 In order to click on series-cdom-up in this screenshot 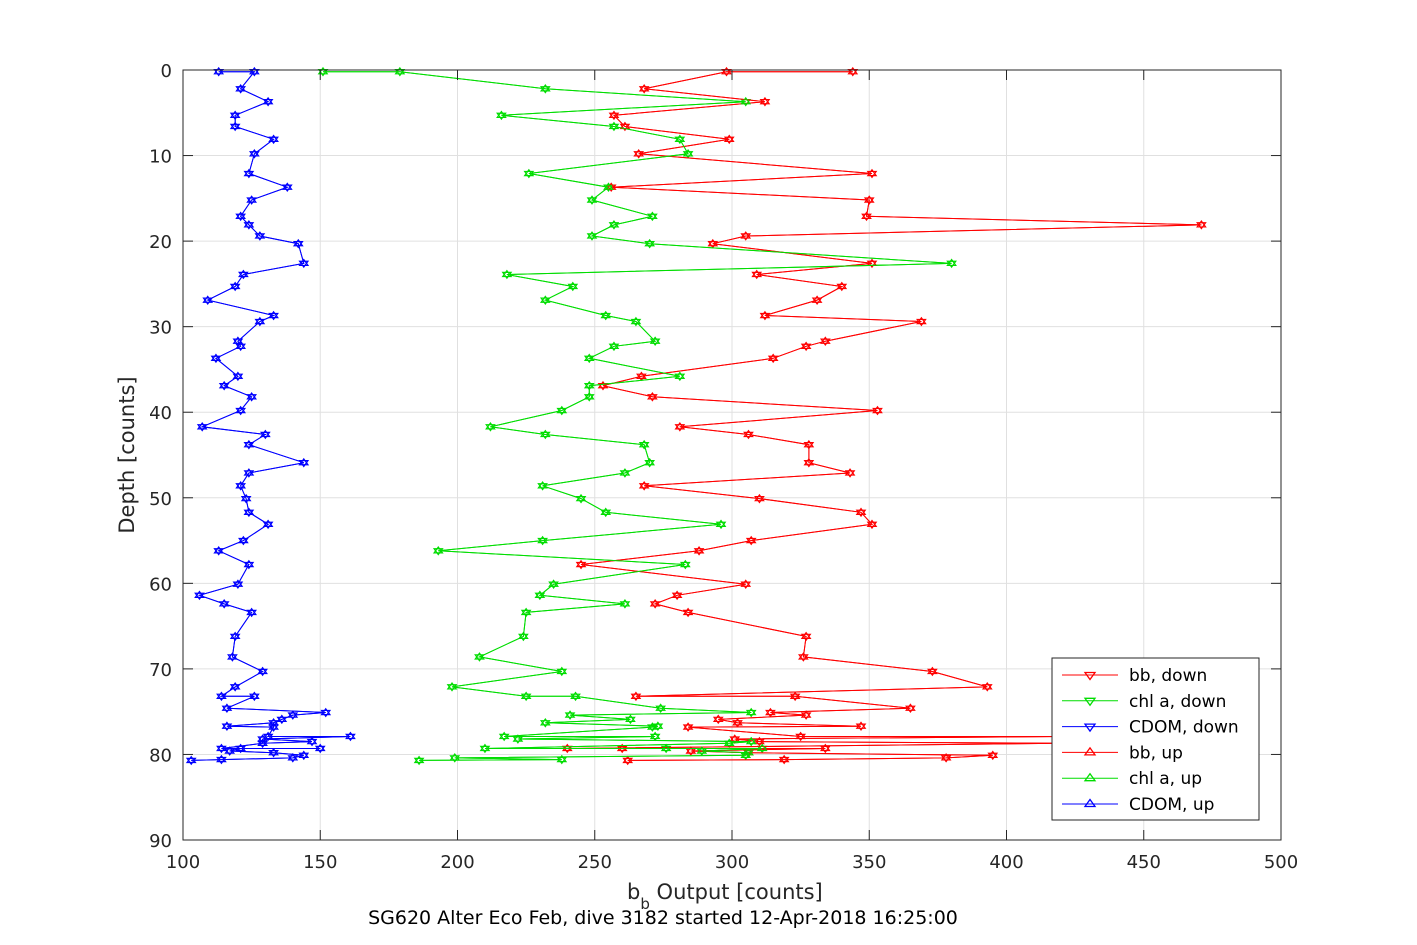, I will do `click(270, 415)`.